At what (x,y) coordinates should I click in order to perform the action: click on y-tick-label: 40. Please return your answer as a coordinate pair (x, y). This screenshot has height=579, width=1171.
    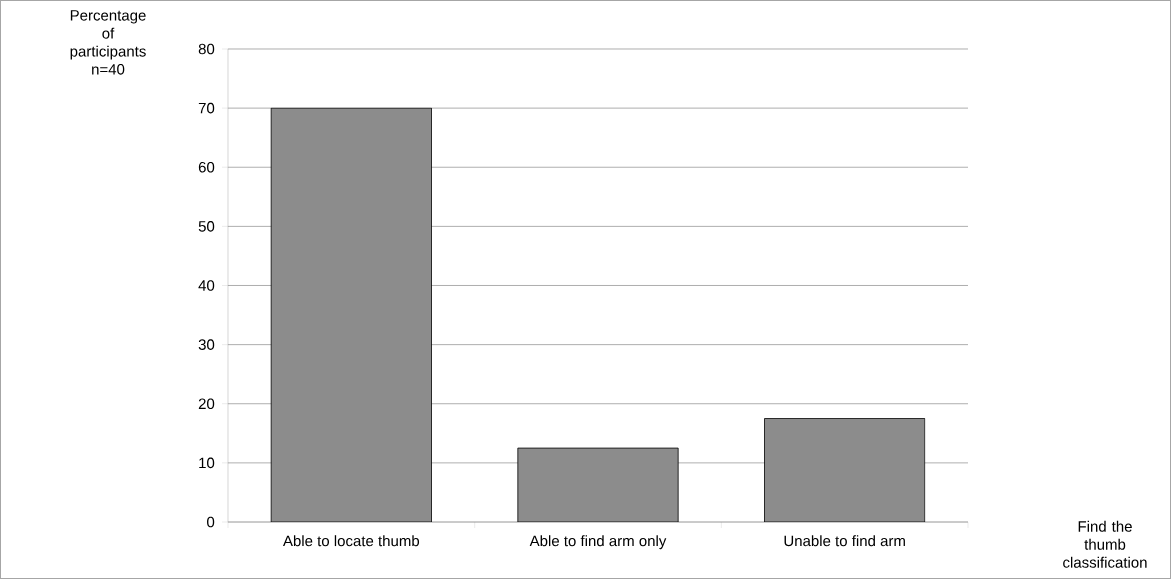
    Looking at the image, I should click on (206, 285).